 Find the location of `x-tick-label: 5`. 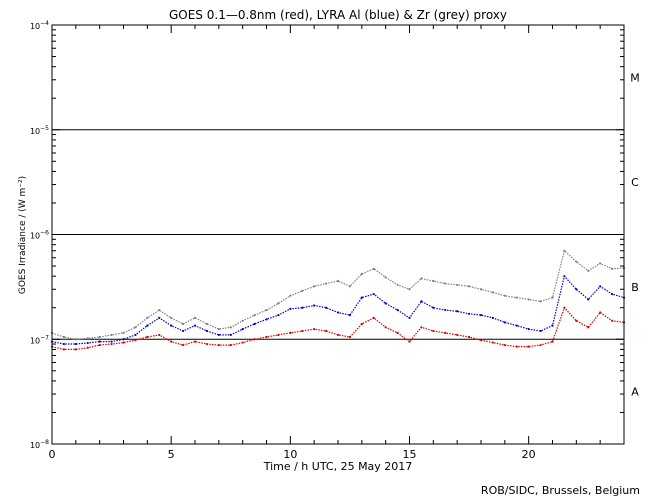

x-tick-label: 5 is located at coordinates (171, 454).